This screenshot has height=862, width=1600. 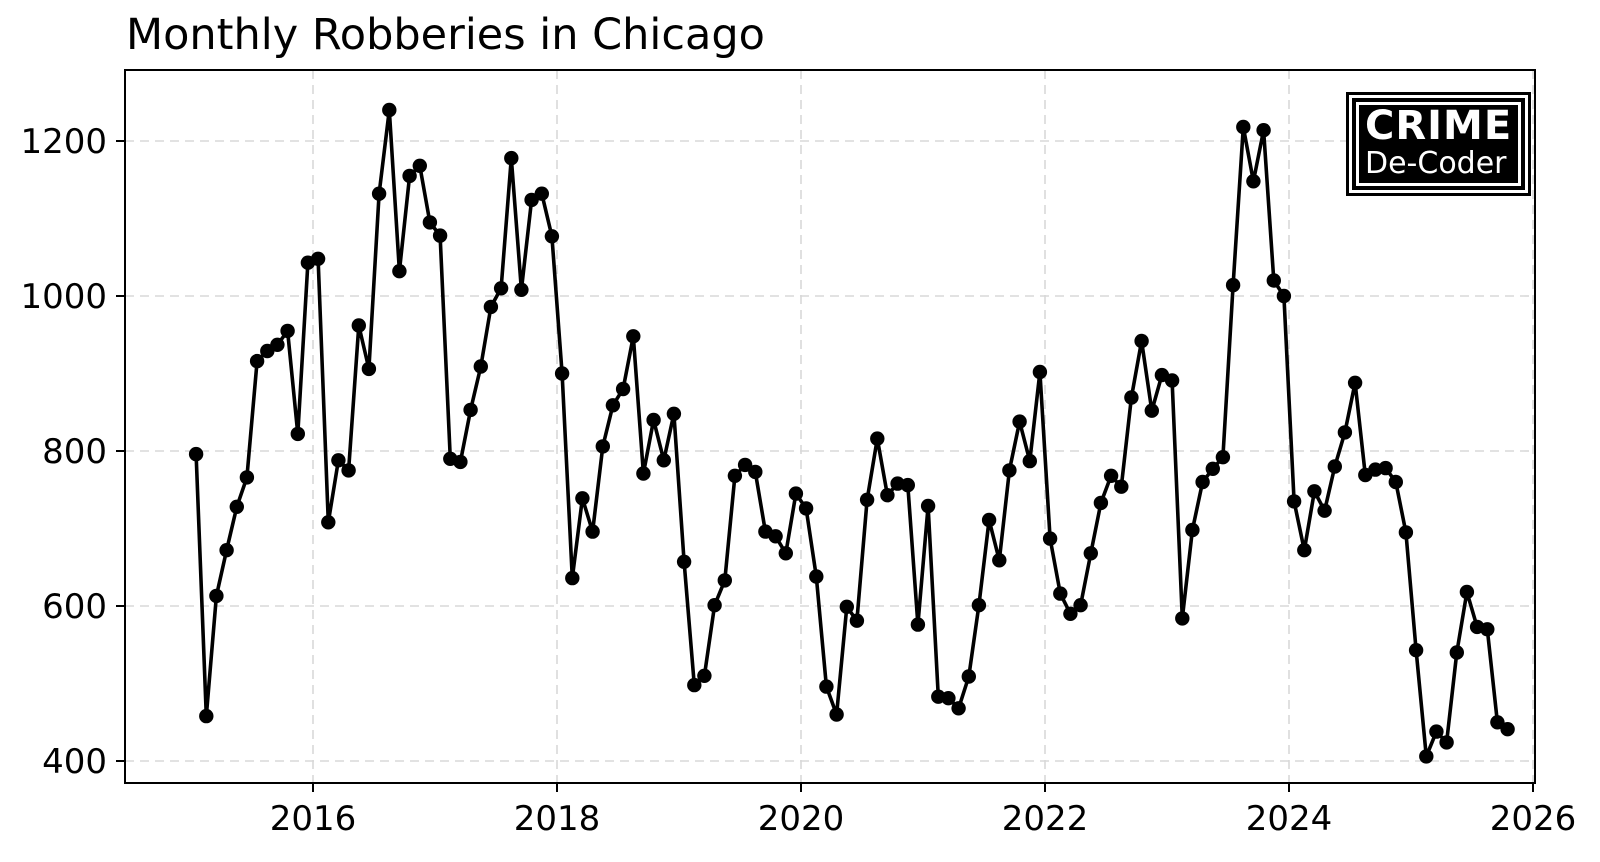 I want to click on y-tick-label: 400, so click(x=74, y=762).